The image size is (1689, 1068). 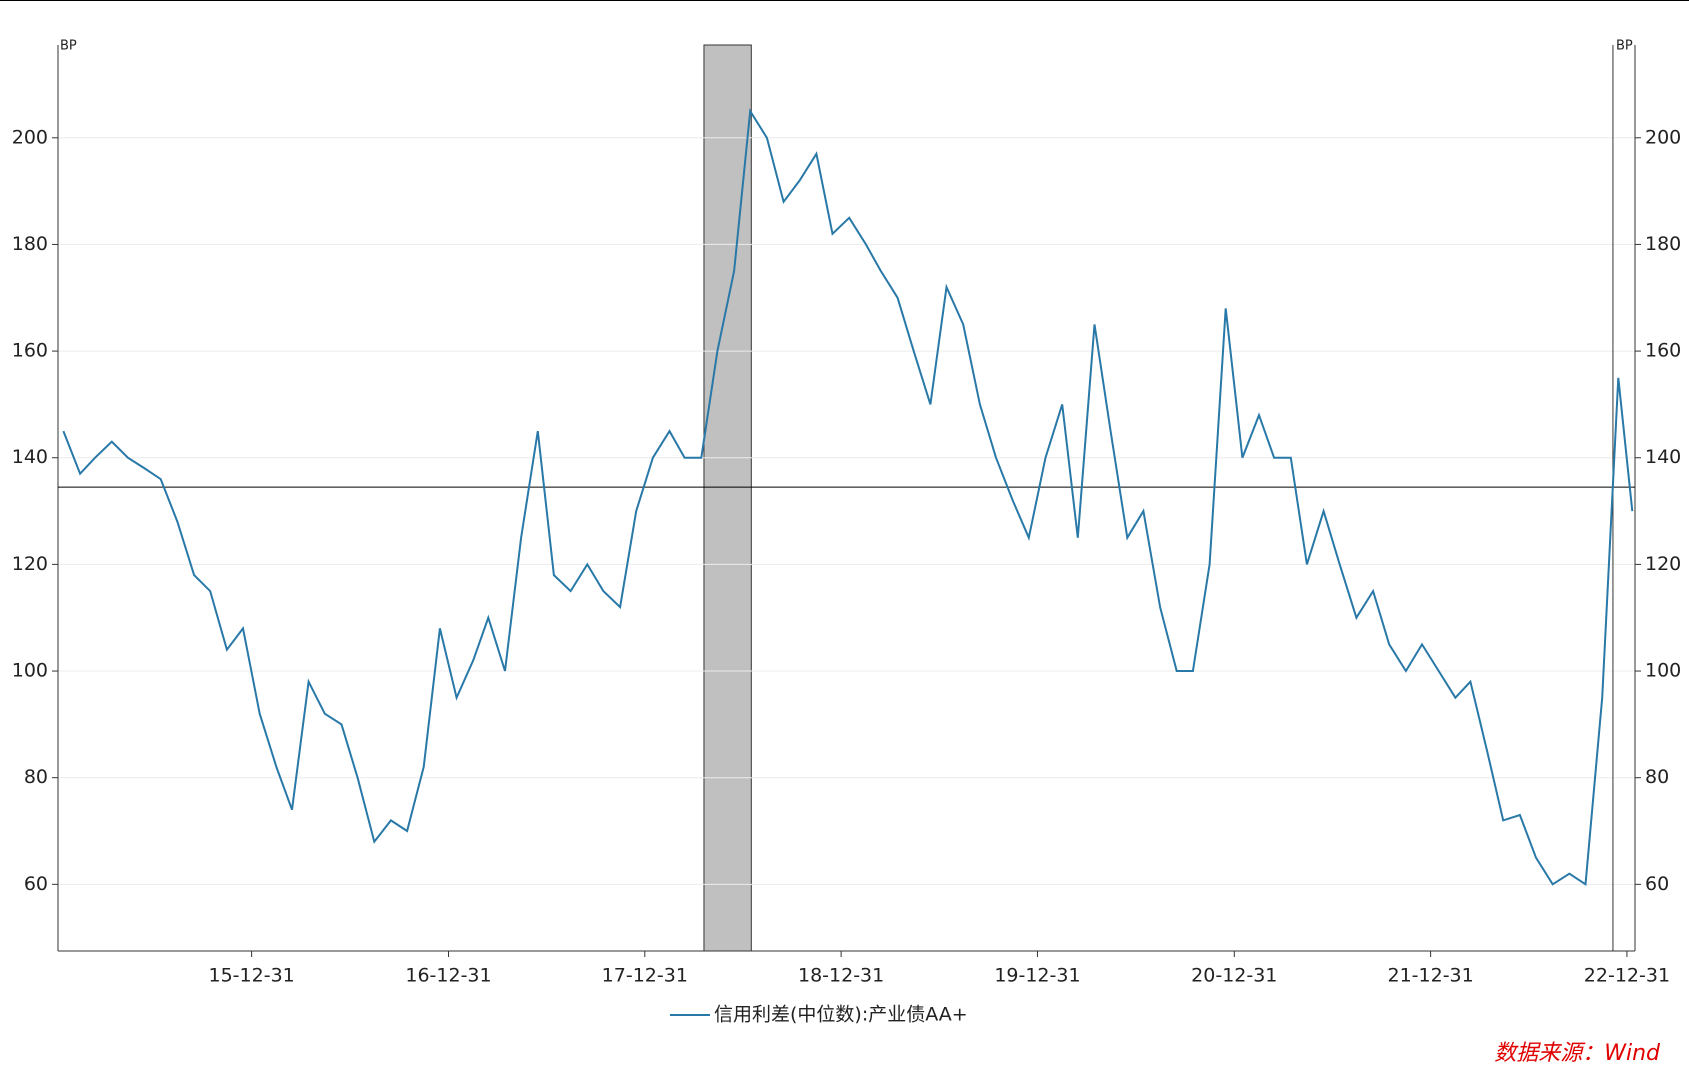 I want to click on x-tick-label: 18-12-31, so click(x=841, y=976).